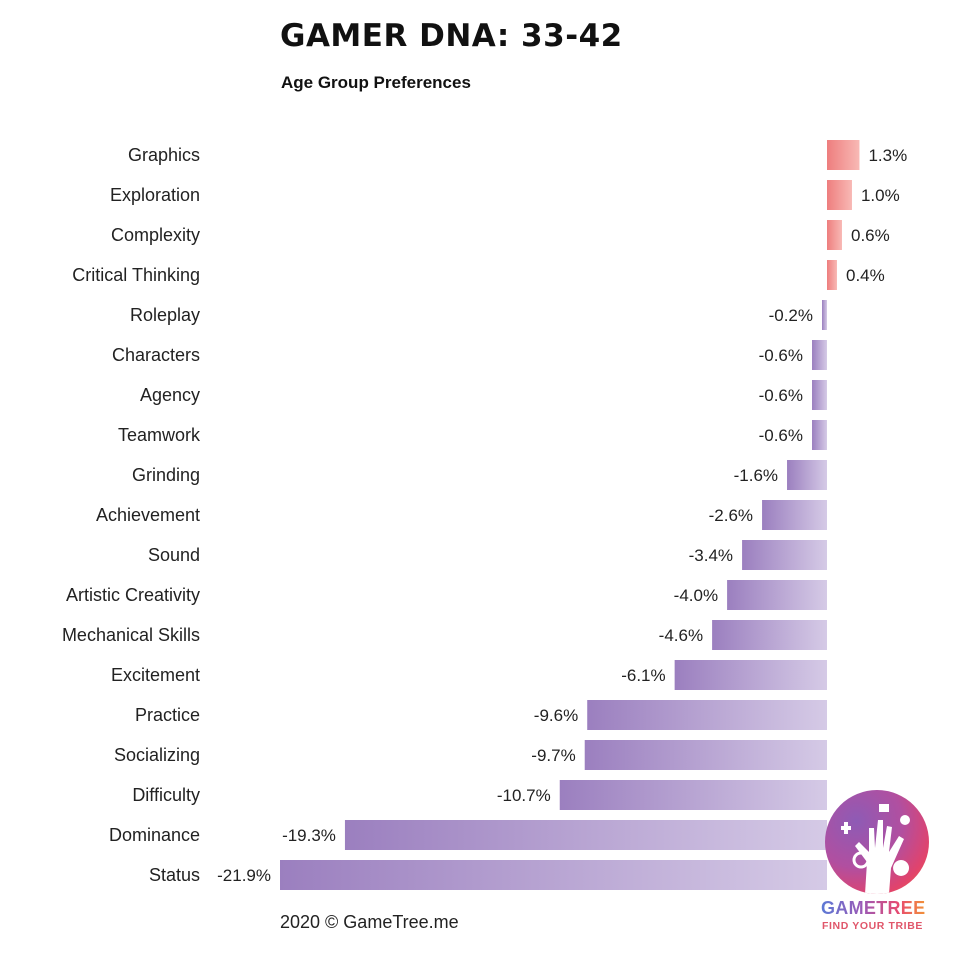 This screenshot has width=980, height=980. I want to click on hand-tree-icon, so click(875, 849).